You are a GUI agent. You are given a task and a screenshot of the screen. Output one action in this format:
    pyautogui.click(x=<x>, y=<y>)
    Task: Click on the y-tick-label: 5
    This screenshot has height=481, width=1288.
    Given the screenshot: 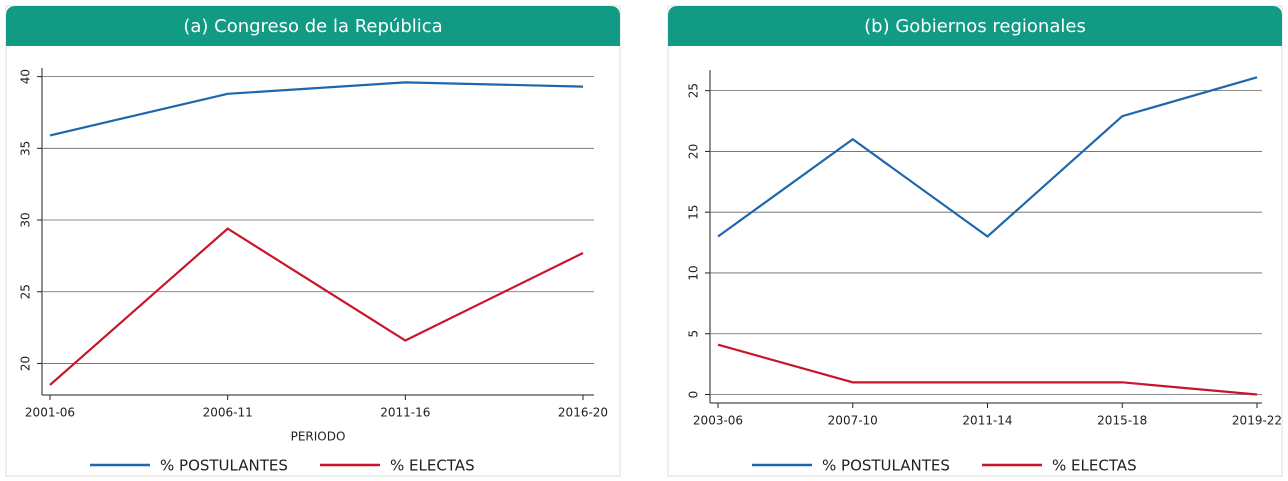 What is the action you would take?
    pyautogui.click(x=694, y=334)
    